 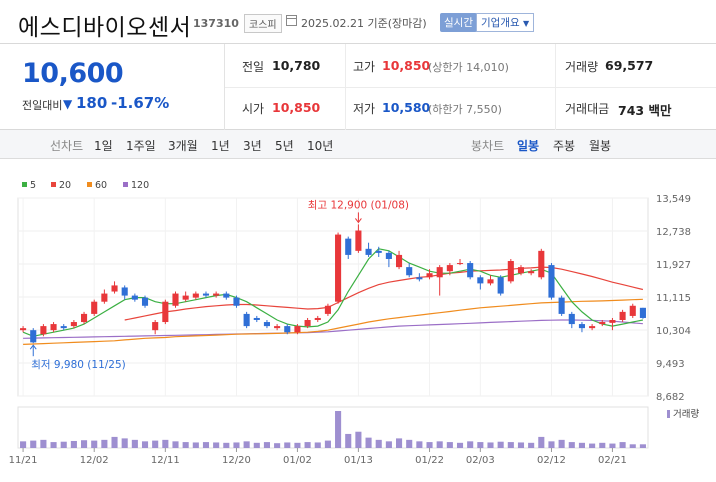 What do you see at coordinates (33, 347) in the screenshot?
I see `low-arrow-head` at bounding box center [33, 347].